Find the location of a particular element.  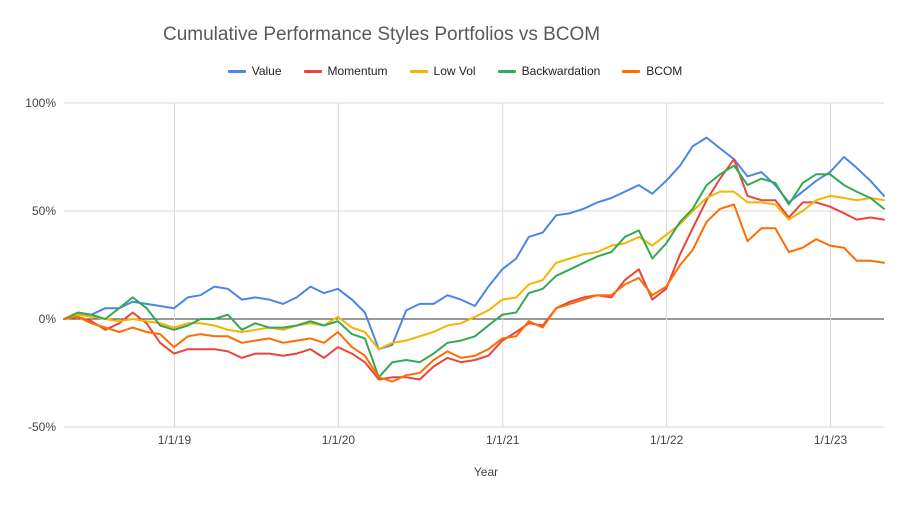

legend-item-value: Value is located at coordinates (254, 71).